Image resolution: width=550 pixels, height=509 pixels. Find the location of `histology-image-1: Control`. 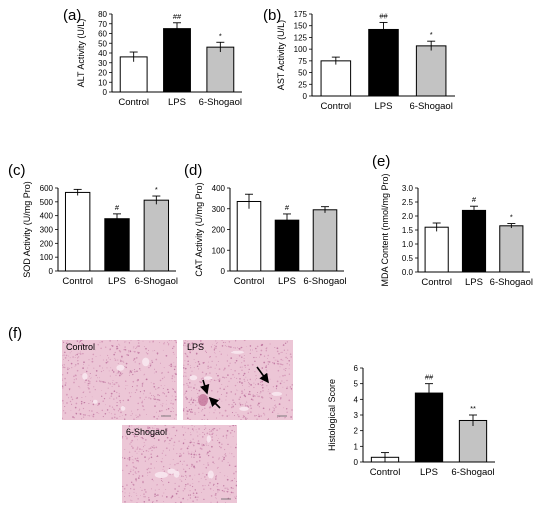

histology-image-1: Control is located at coordinates (119, 380).